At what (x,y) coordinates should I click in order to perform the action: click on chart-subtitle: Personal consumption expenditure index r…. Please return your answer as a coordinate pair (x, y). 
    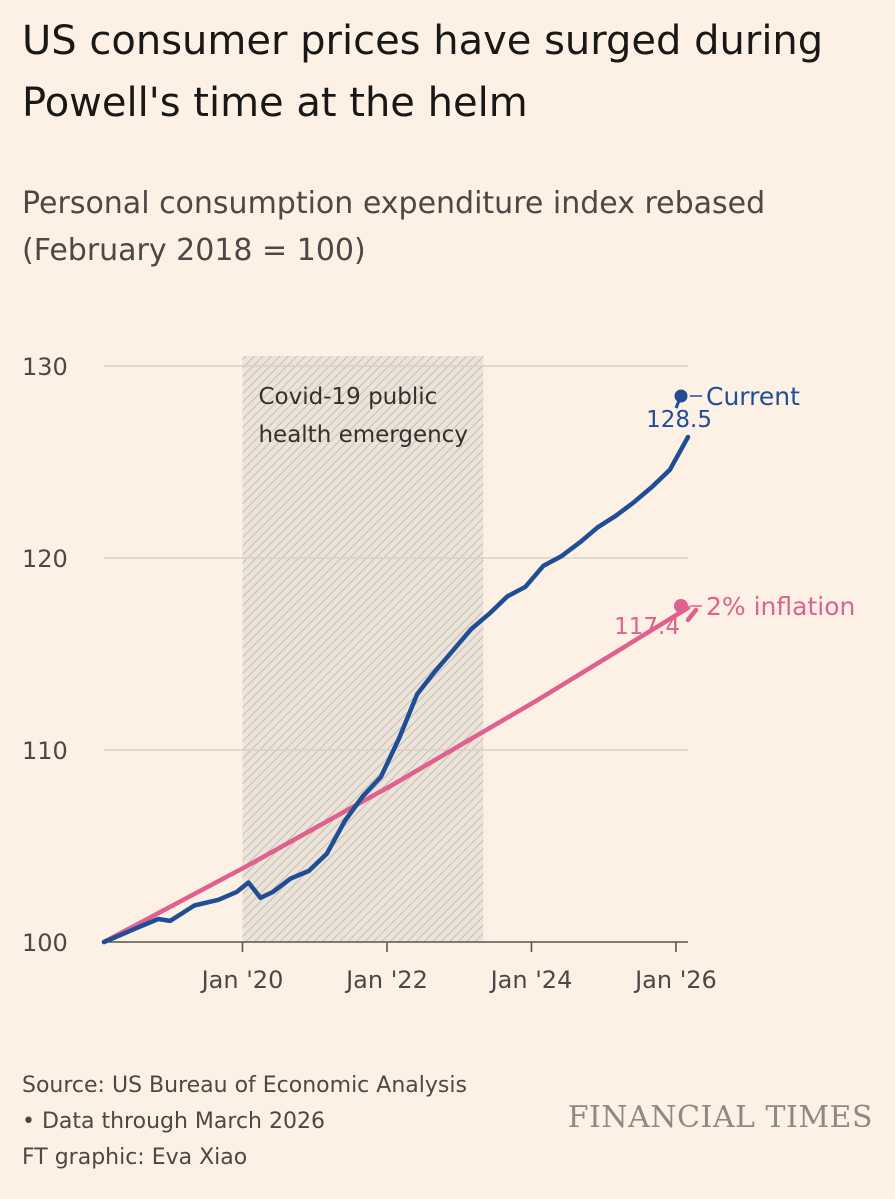
    Looking at the image, I should click on (394, 227).